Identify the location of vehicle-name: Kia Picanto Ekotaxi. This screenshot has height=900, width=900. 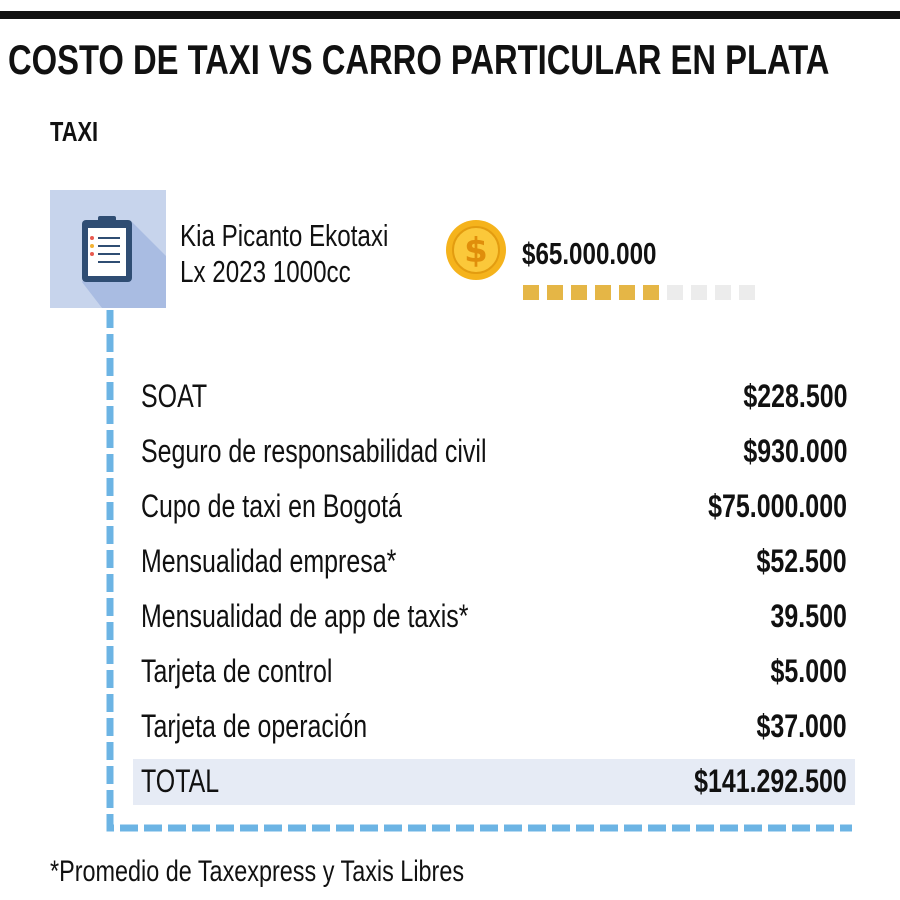
(284, 235).